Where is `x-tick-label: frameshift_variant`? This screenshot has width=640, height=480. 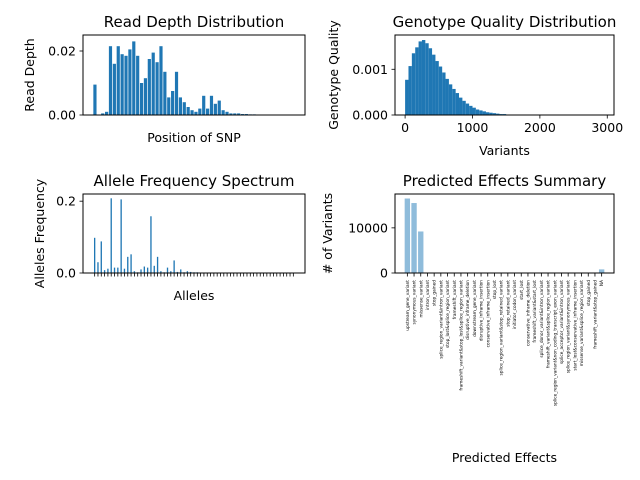
x-tick-label: frameshift_variant is located at coordinates (455, 300).